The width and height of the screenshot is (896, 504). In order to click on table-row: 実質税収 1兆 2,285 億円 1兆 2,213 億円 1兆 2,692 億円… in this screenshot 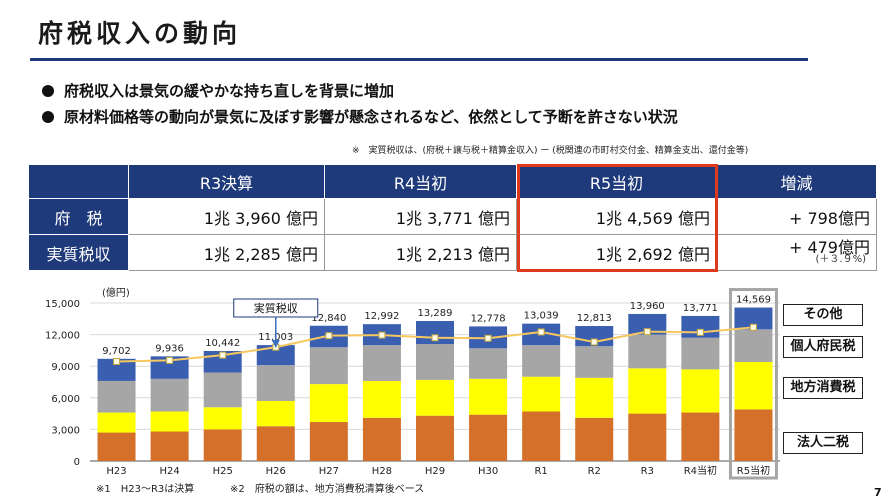, I will do `click(452, 252)`.